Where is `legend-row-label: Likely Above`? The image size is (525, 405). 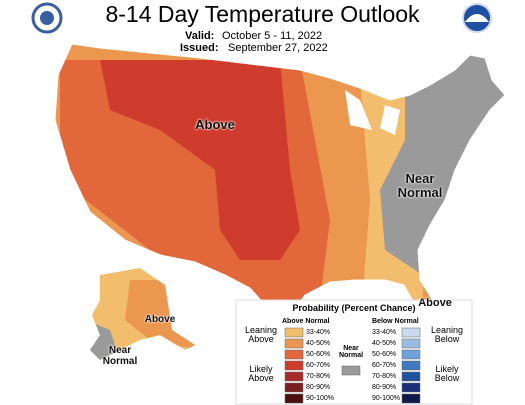
legend-row-label: Likely Above is located at coordinates (261, 374).